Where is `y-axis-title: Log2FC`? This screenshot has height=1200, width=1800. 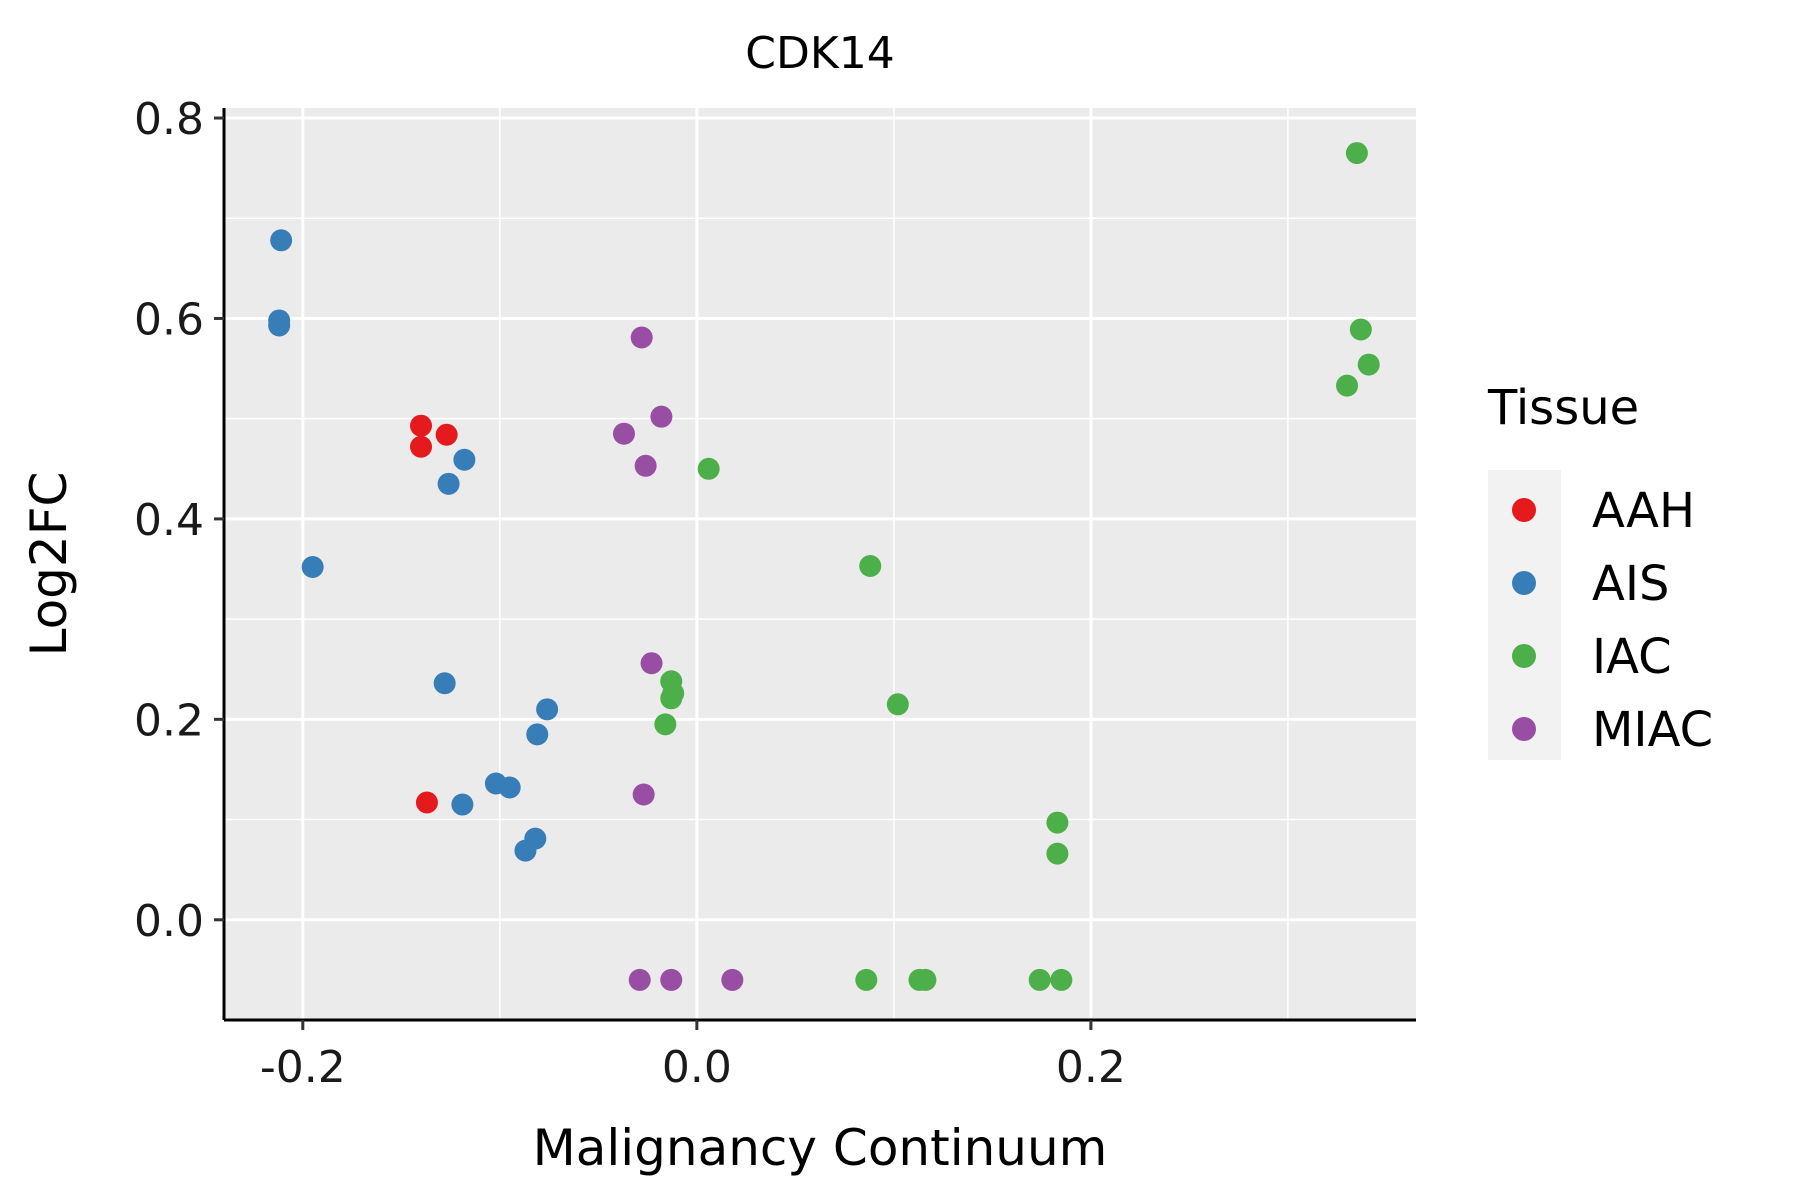 y-axis-title: Log2FC is located at coordinates (49, 564).